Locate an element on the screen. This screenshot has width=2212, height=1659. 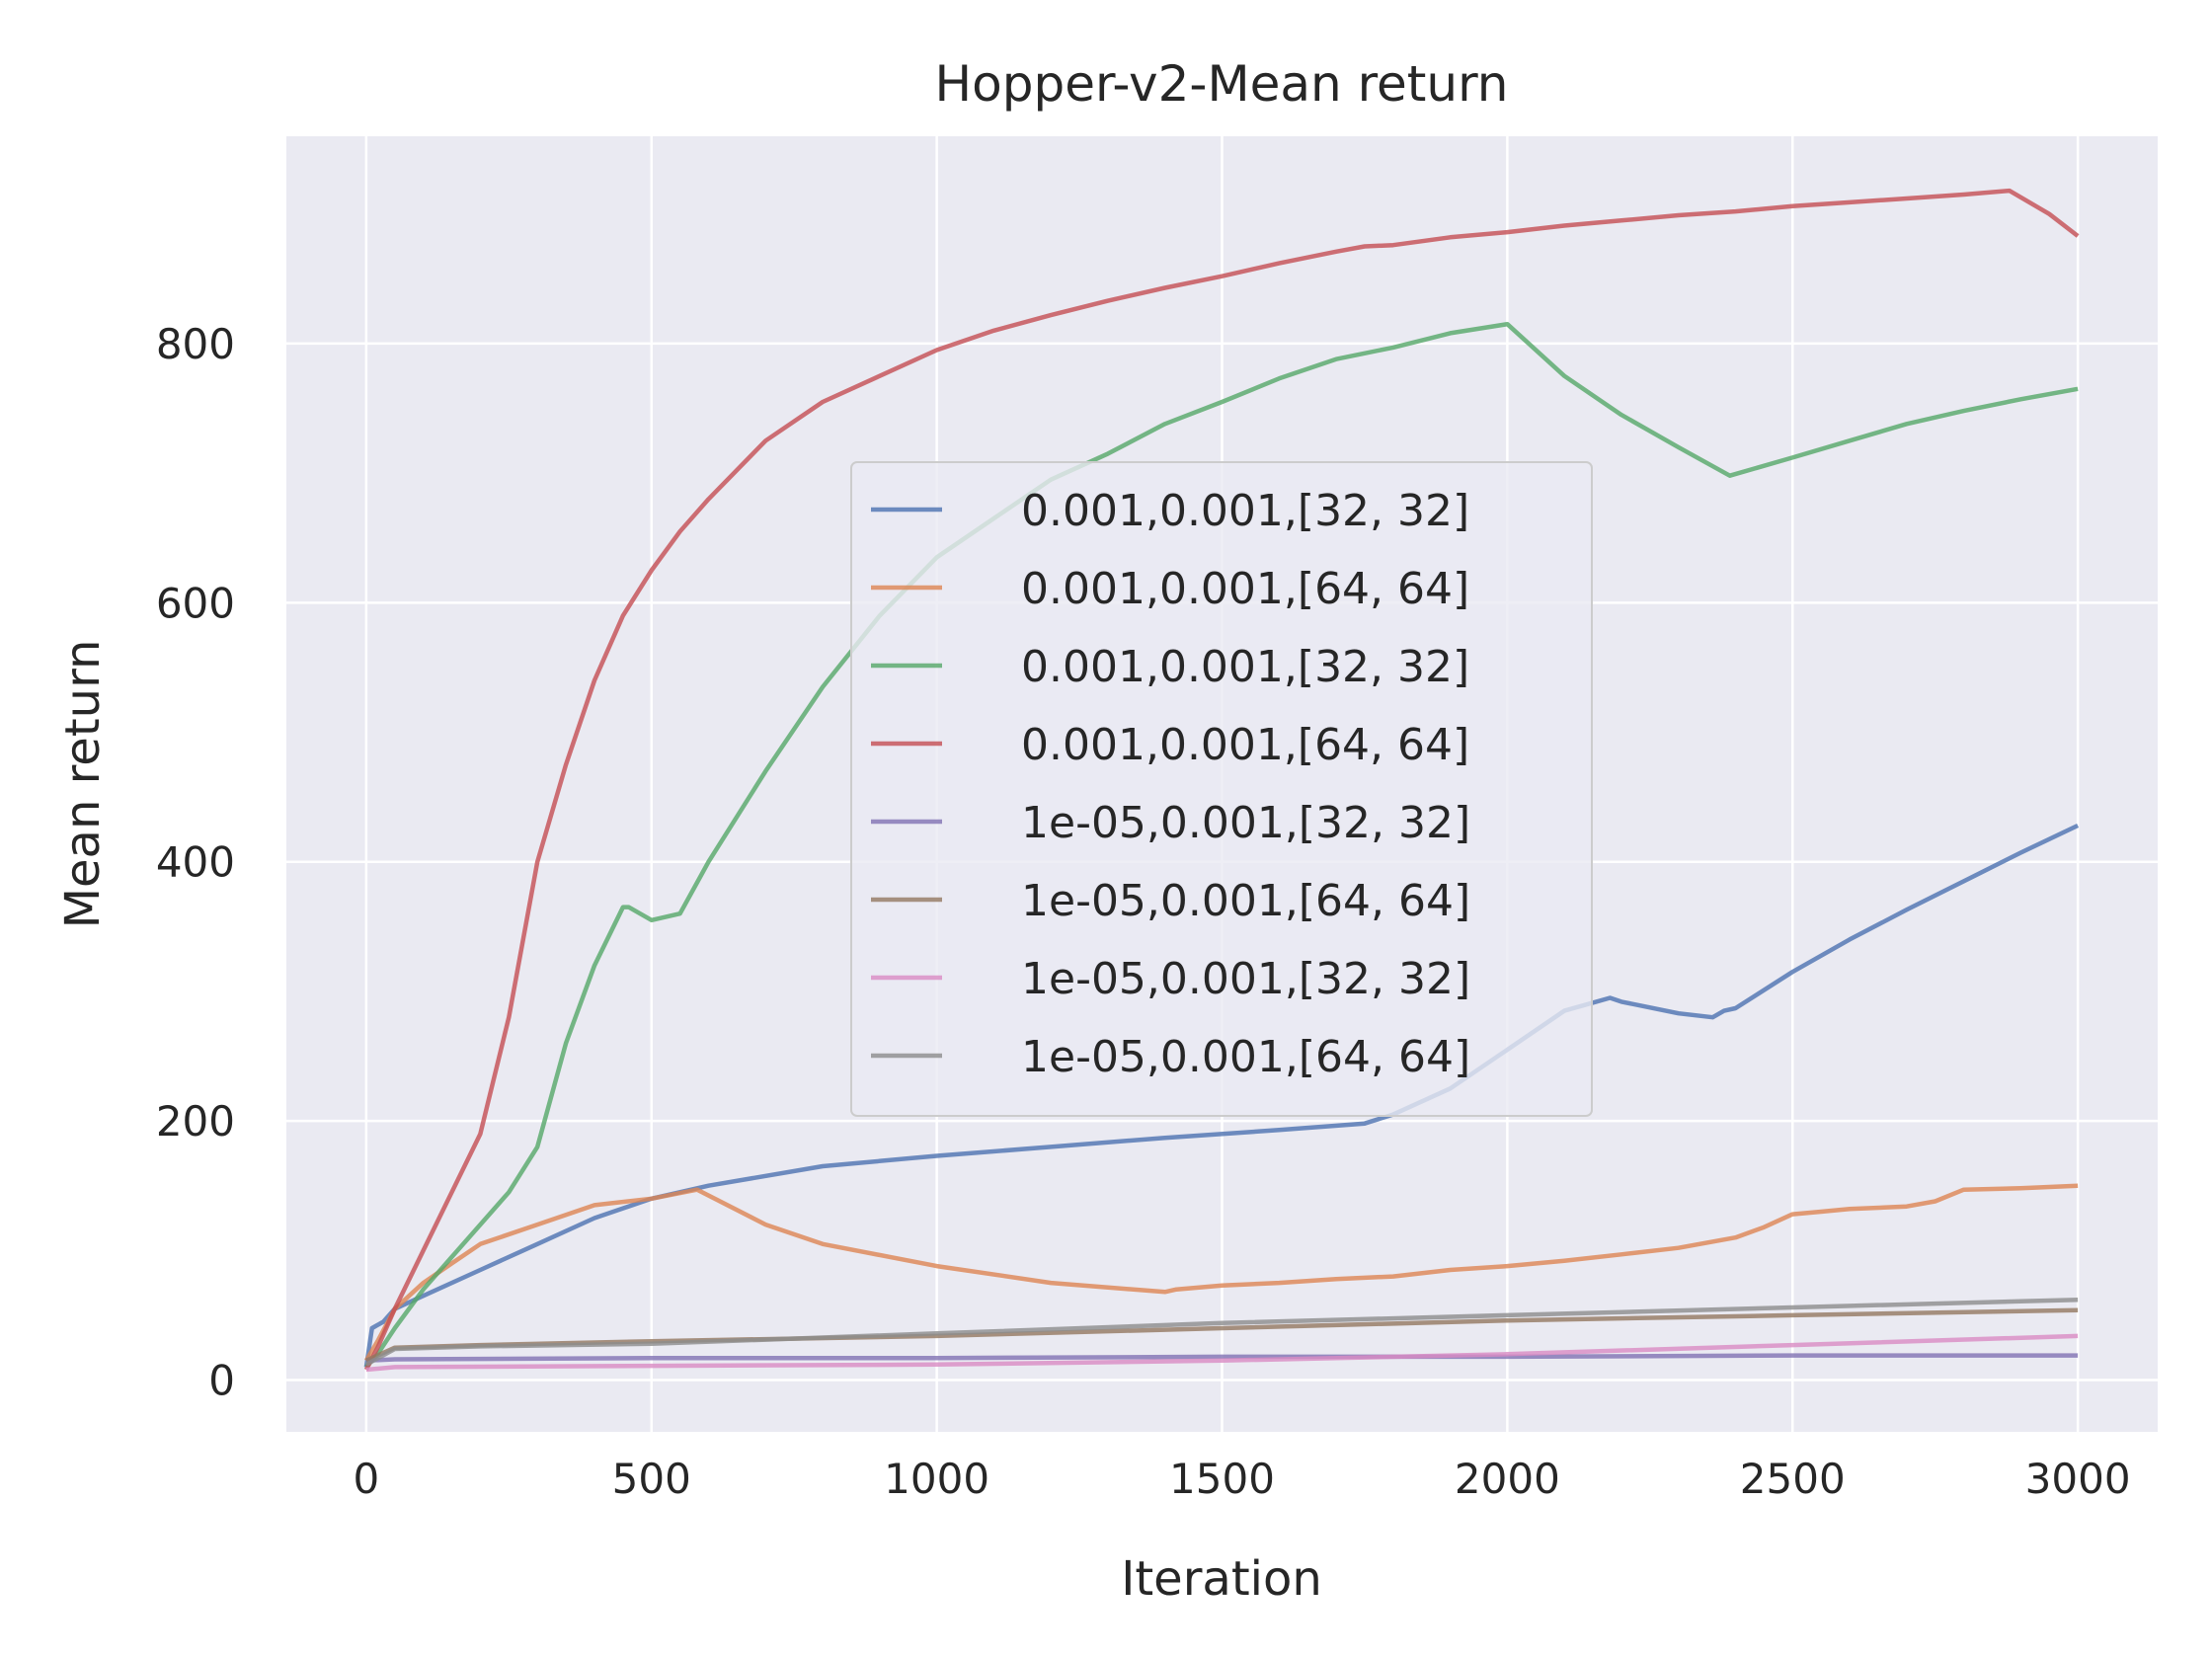
x-tick-label: 0 is located at coordinates (367, 1479).